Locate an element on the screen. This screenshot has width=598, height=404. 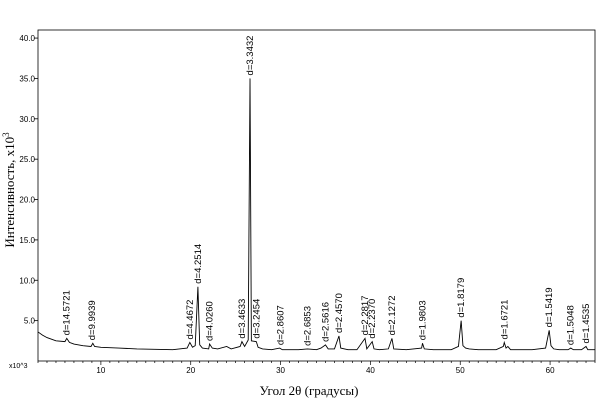
peak-label: d=2.2370 is located at coordinates (372, 319).